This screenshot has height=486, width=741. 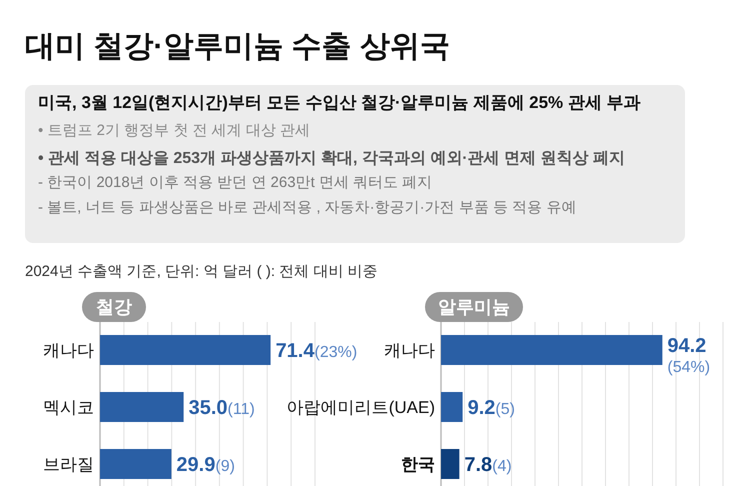 What do you see at coordinates (331, 158) in the screenshot?
I see `text: • 관세 적용 대상을 253개 파생상품까지 확대, 각국과의 예외·관세 면제 원칙상 폐지` at bounding box center [331, 158].